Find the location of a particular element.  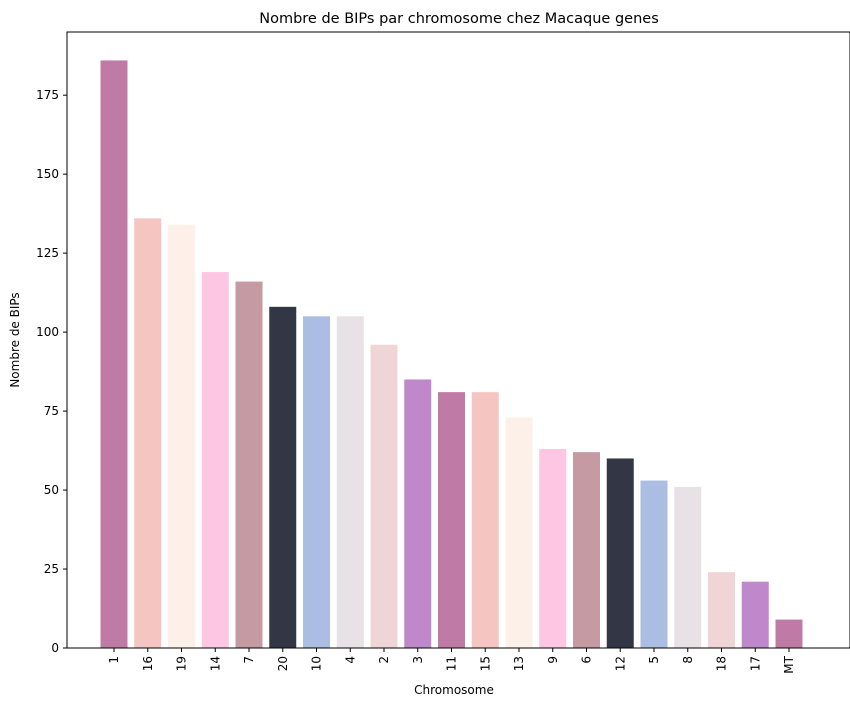

x-tick-label: 16 is located at coordinates (148, 663).